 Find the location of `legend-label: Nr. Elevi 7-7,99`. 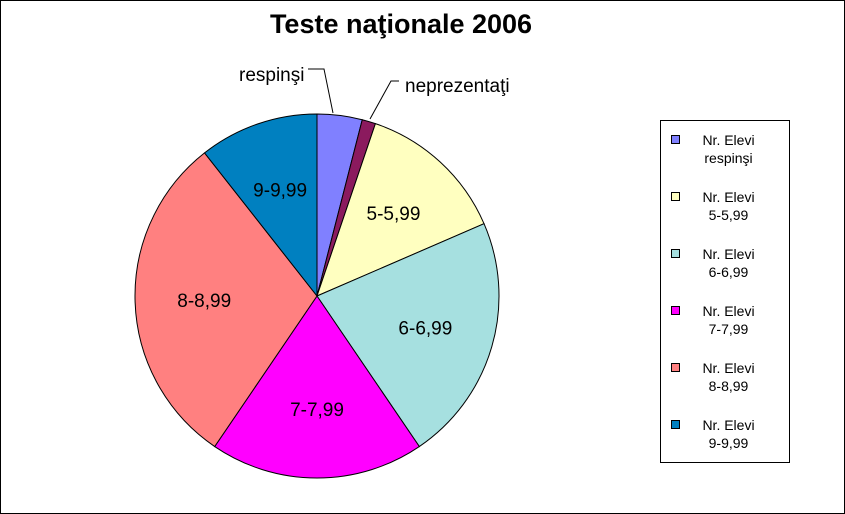

legend-label: Nr. Elevi 7-7,99 is located at coordinates (728, 320).